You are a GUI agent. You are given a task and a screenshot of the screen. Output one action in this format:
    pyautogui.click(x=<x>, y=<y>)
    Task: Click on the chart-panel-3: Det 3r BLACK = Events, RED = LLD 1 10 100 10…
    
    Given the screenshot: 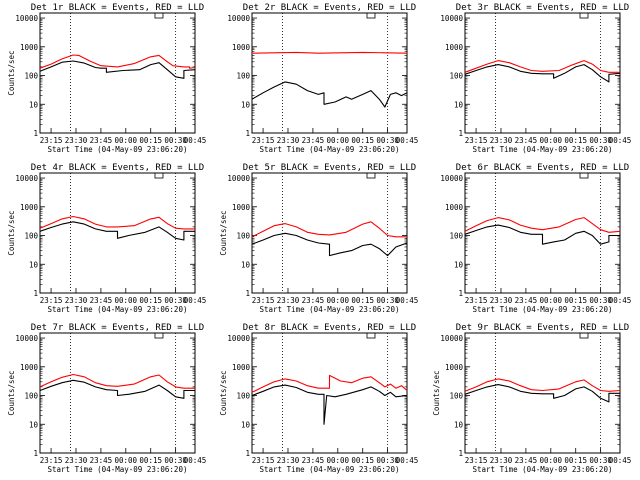 What is the action you would take?
    pyautogui.click(x=535, y=78)
    